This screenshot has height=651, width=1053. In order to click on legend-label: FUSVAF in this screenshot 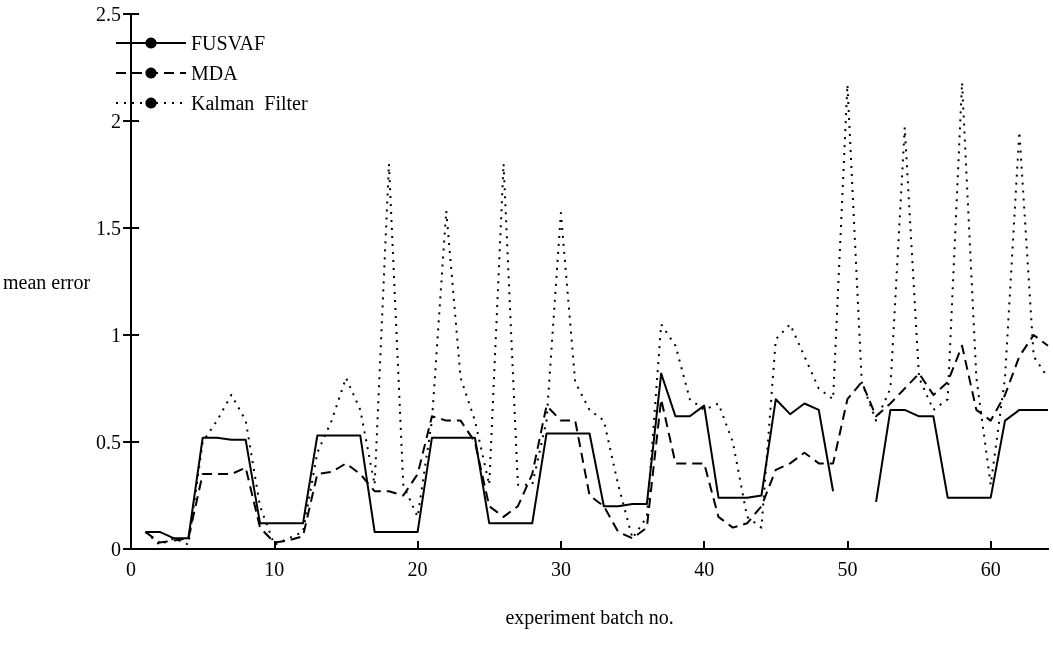, I will do `click(228, 43)`.